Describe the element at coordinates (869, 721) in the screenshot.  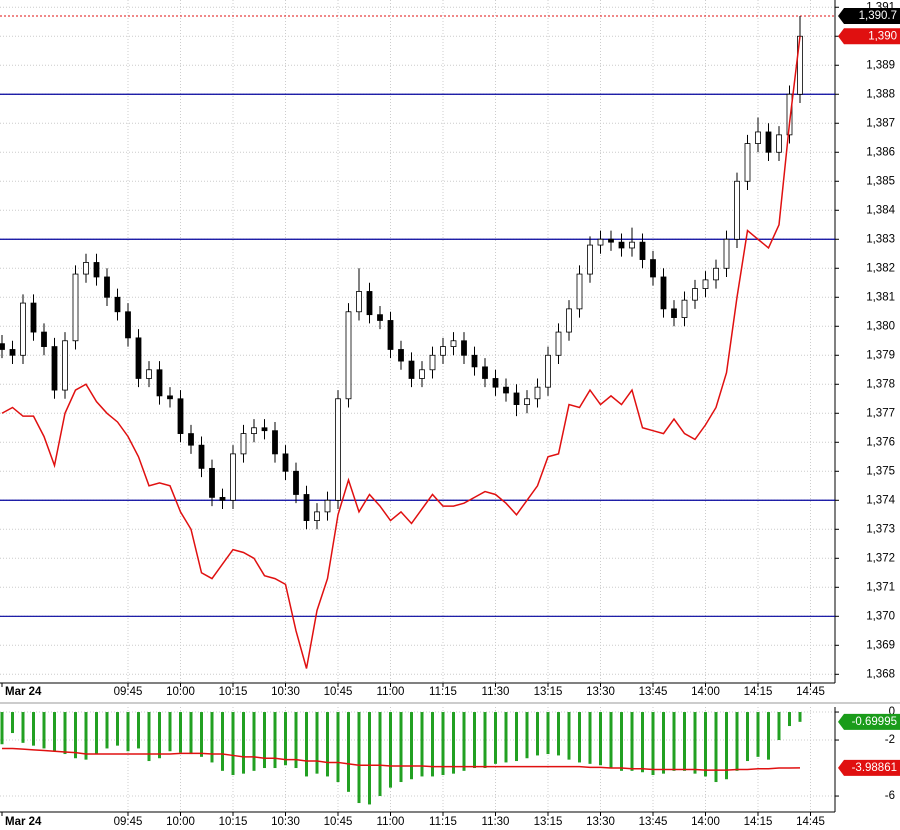
I see `price-tag: -0.69995` at that location.